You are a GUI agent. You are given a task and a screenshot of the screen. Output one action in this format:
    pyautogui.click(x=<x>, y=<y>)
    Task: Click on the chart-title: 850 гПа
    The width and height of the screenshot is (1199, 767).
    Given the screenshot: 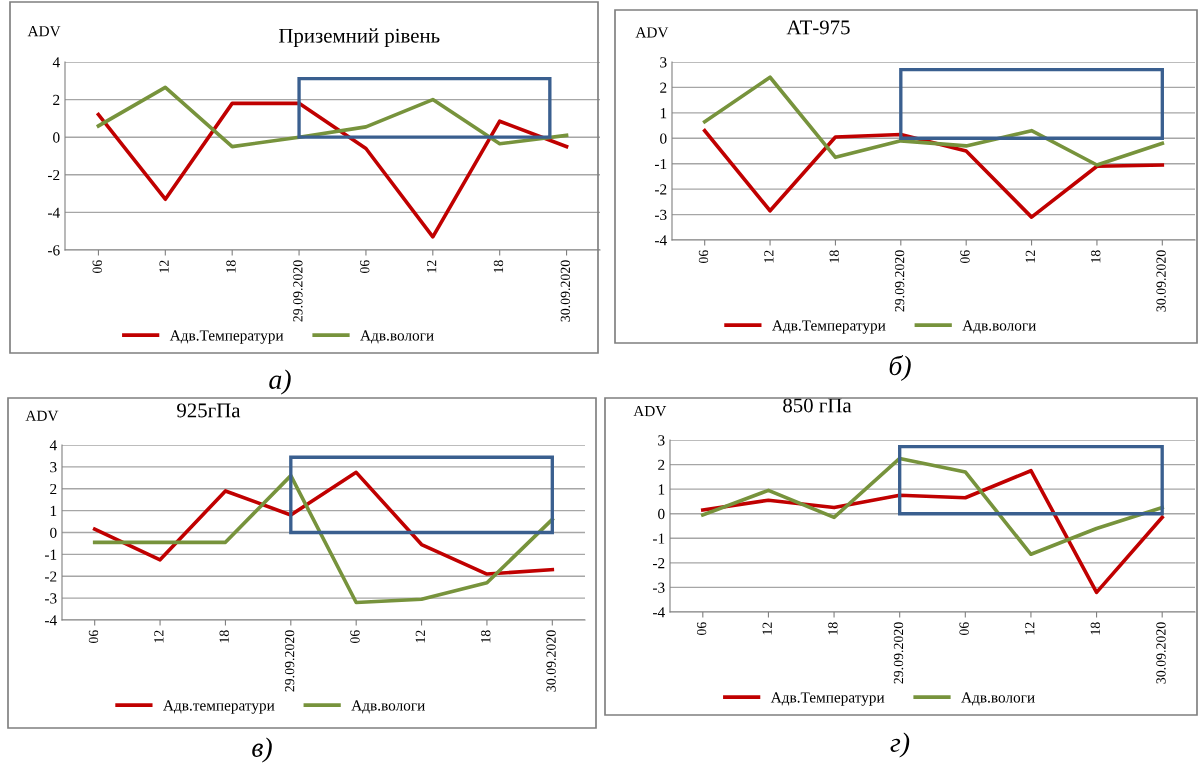 What is the action you would take?
    pyautogui.click(x=817, y=405)
    